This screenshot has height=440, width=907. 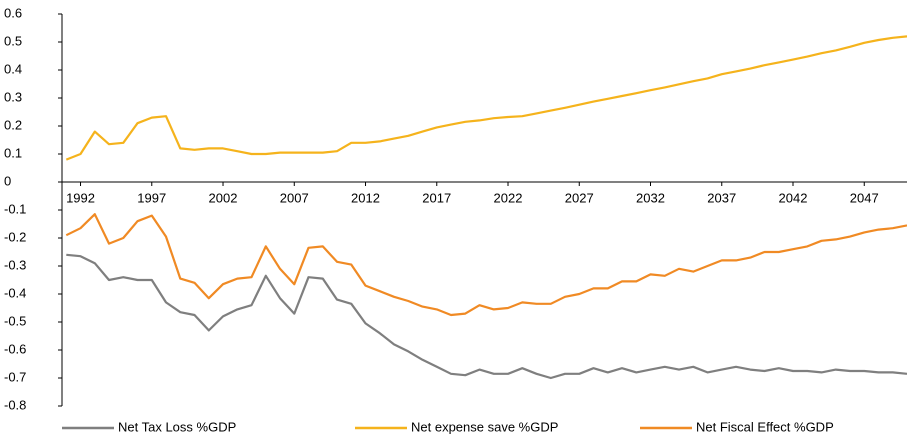 I want to click on y-tick-label: 0.2, so click(x=13, y=124).